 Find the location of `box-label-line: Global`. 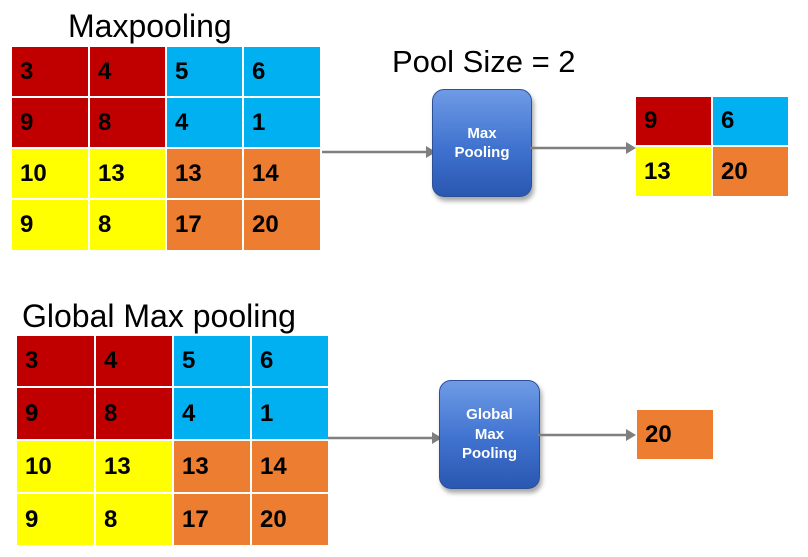

box-label-line: Global is located at coordinates (489, 415).